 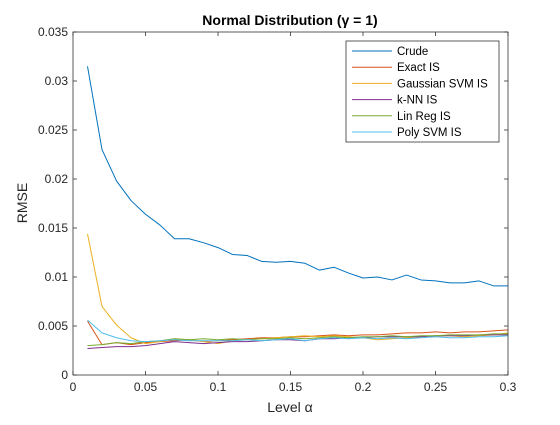 I want to click on legend-label-crude: Crude, so click(x=412, y=52).